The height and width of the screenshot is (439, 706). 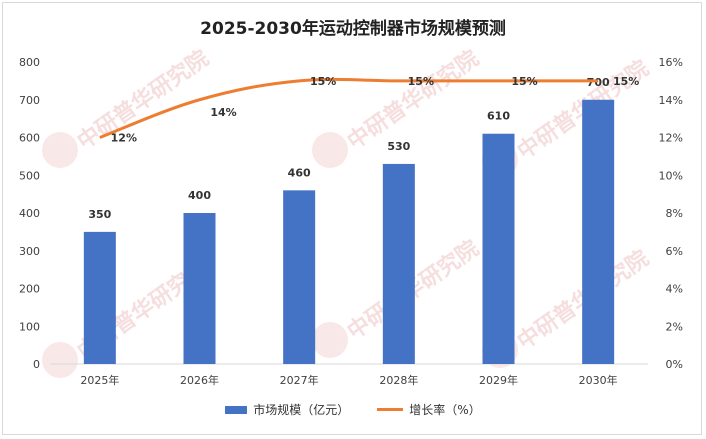 I want to click on bar-data-label: 460, so click(x=299, y=172).